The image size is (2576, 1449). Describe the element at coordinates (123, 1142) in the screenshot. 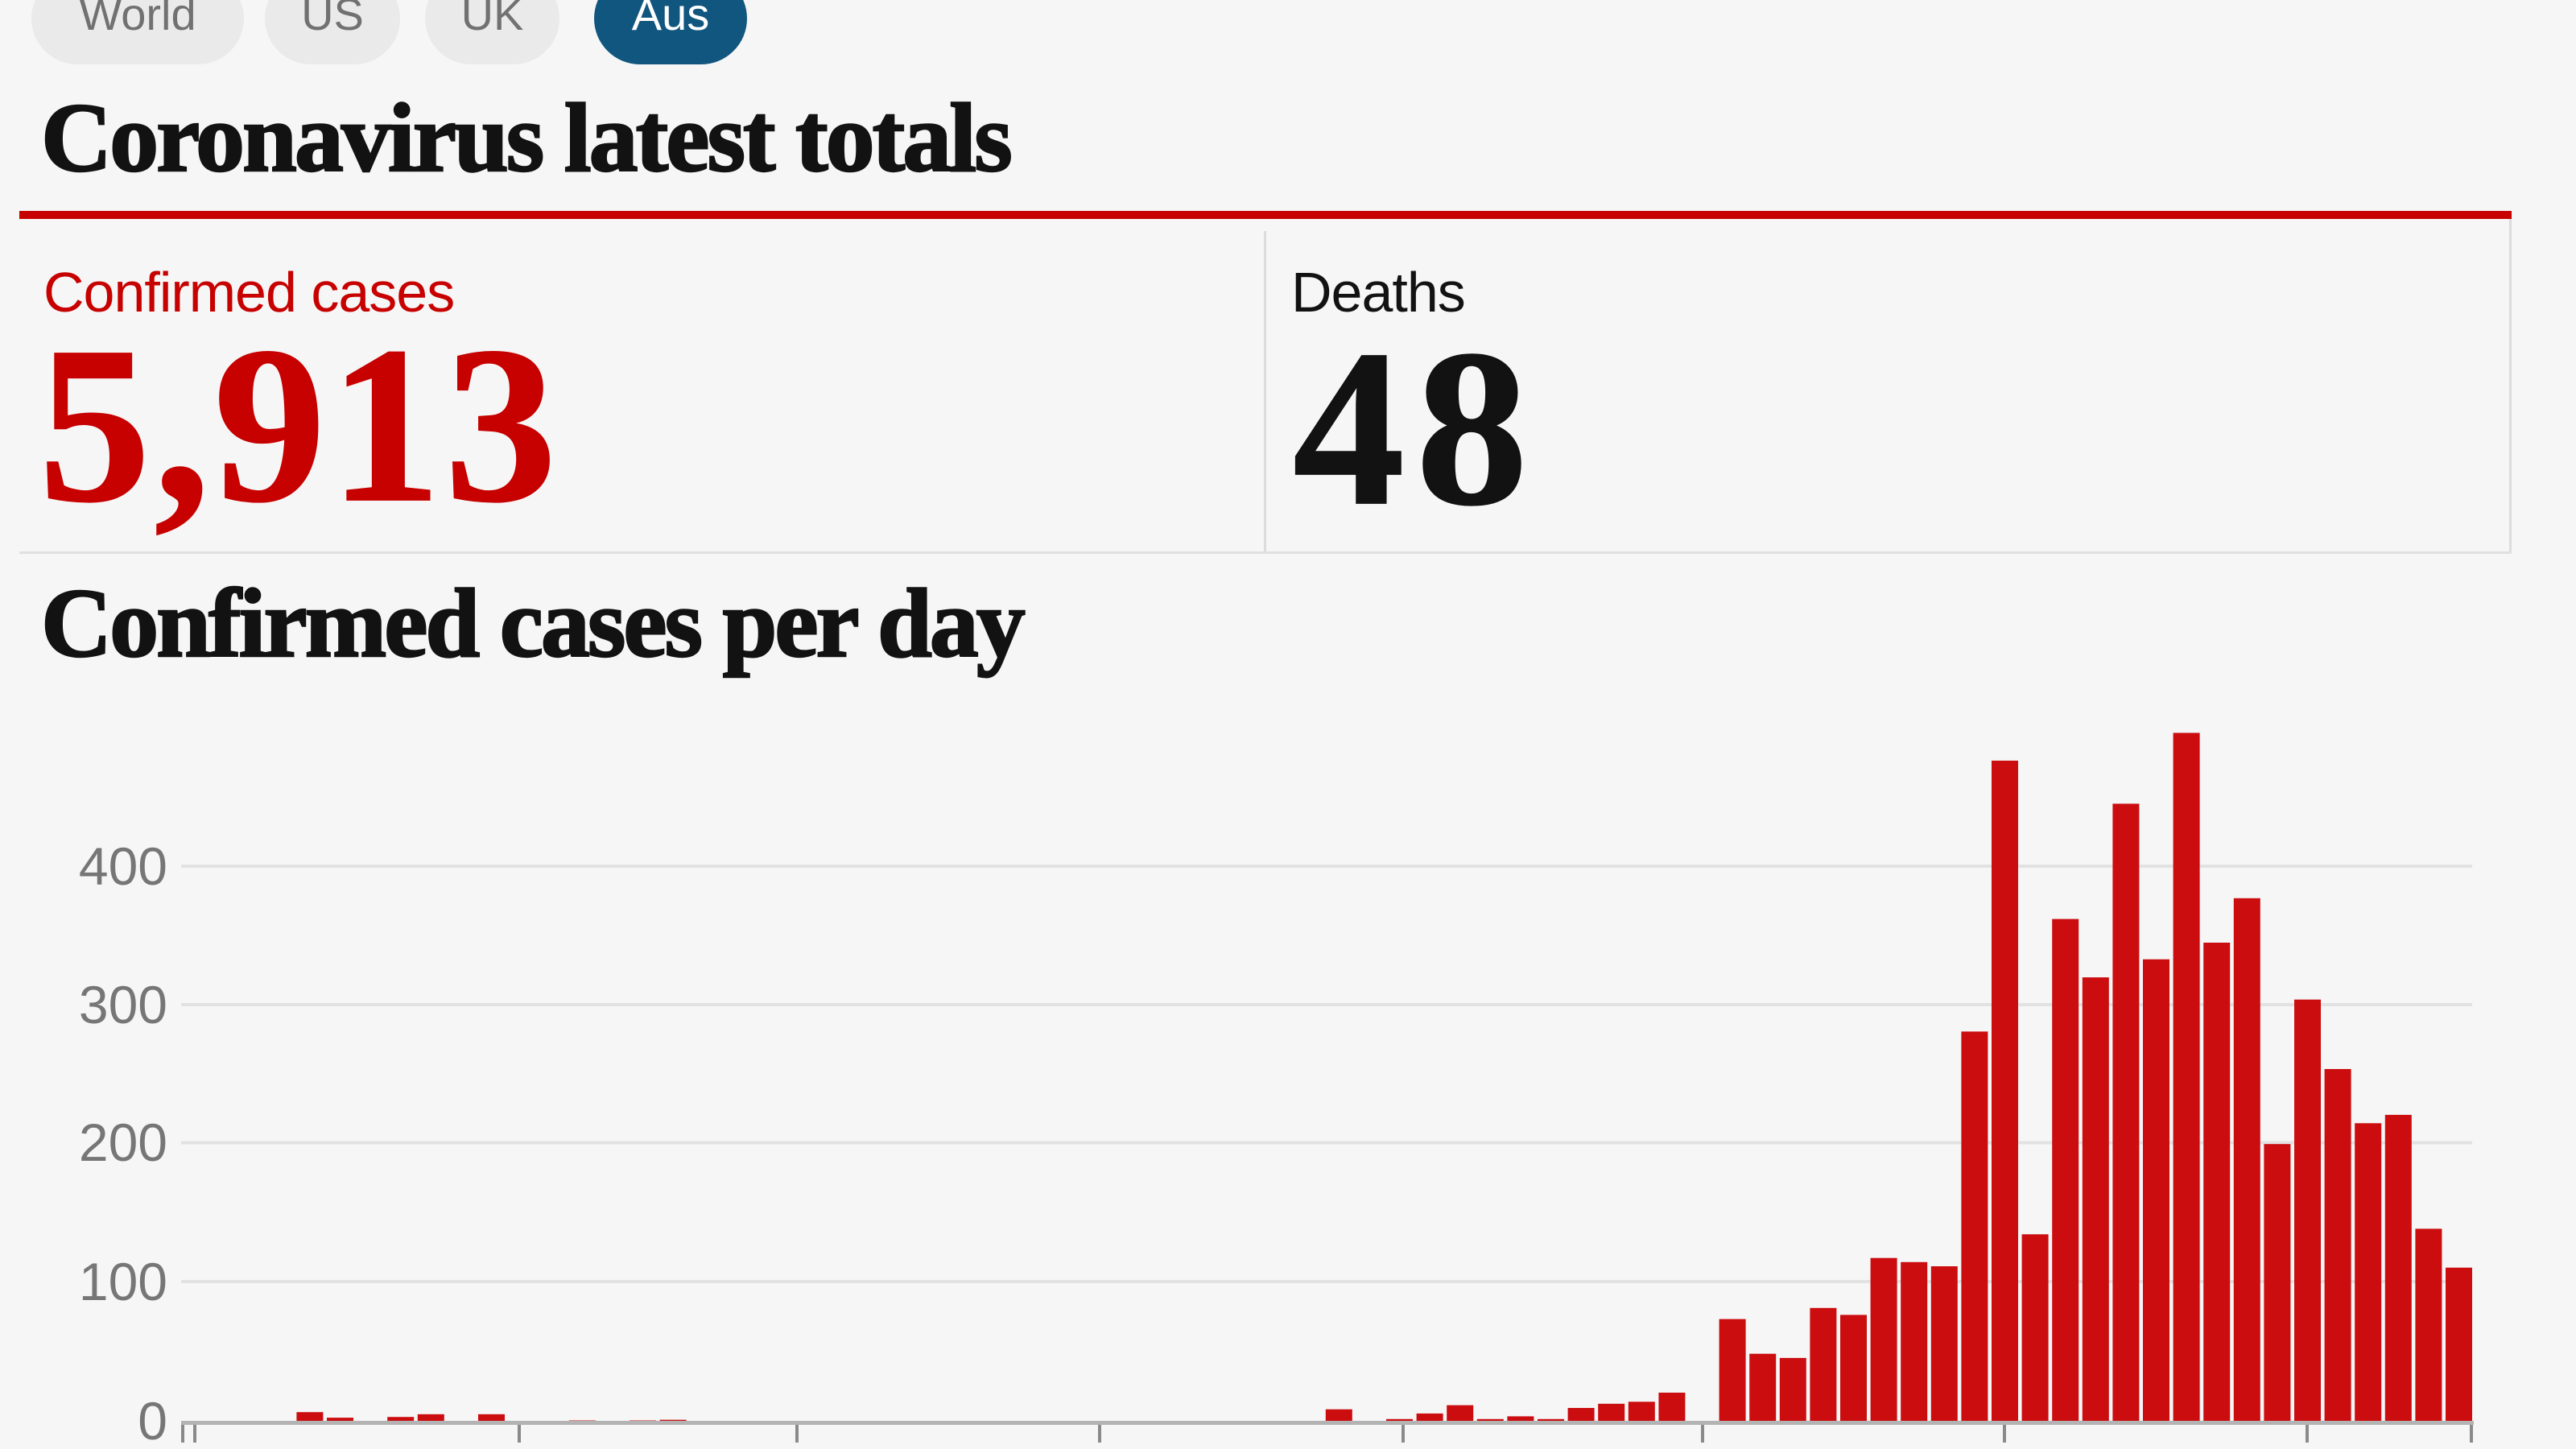

I see `svg-text: 200` at that location.